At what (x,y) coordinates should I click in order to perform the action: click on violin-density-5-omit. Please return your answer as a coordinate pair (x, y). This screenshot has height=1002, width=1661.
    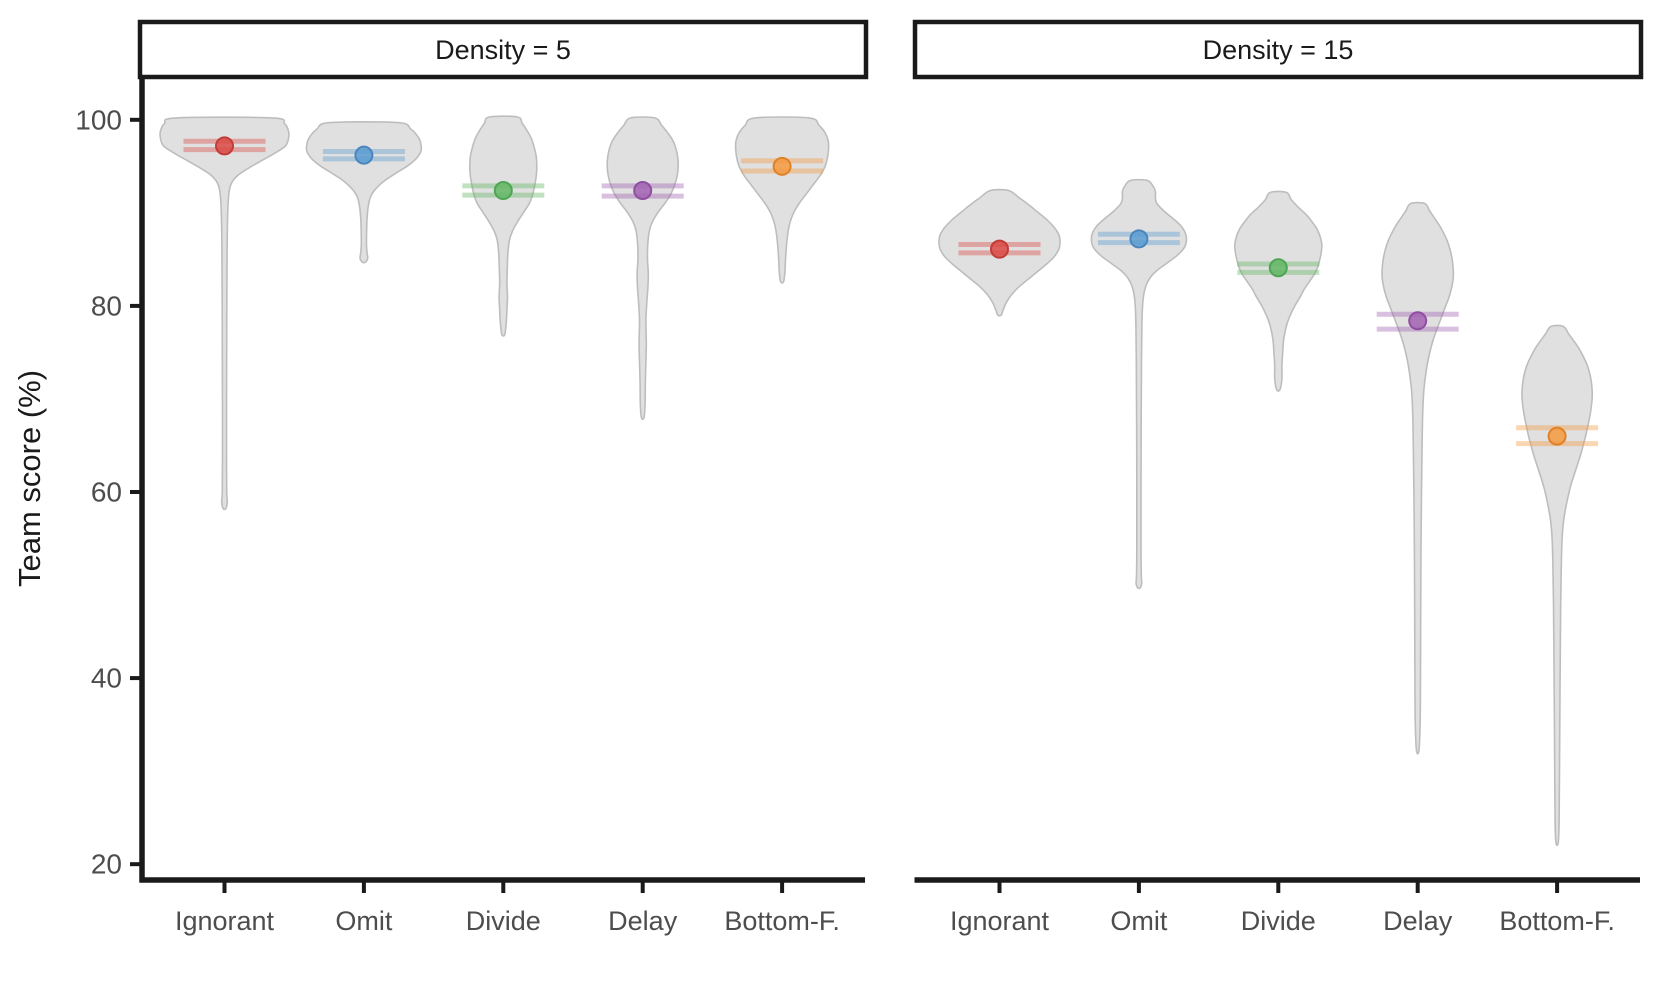
    Looking at the image, I should click on (364, 192).